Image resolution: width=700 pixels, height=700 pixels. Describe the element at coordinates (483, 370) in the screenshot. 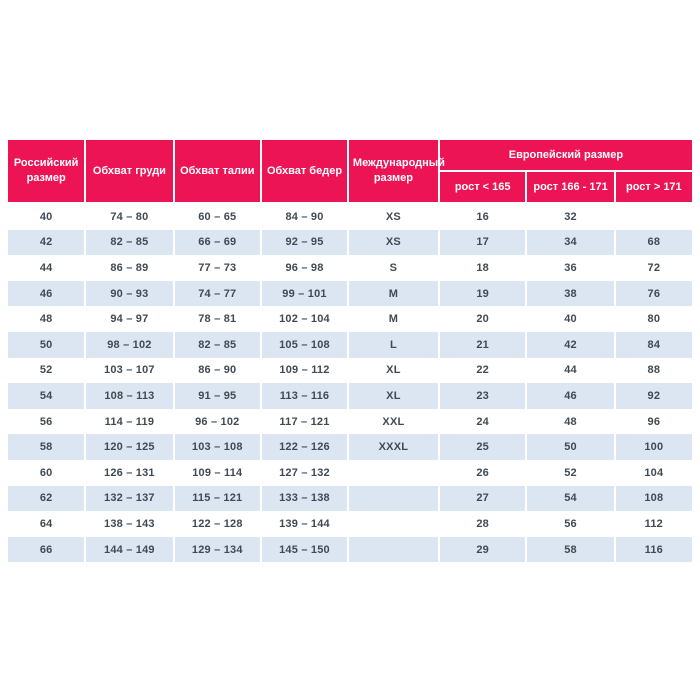

I see `table-cell: 22` at that location.